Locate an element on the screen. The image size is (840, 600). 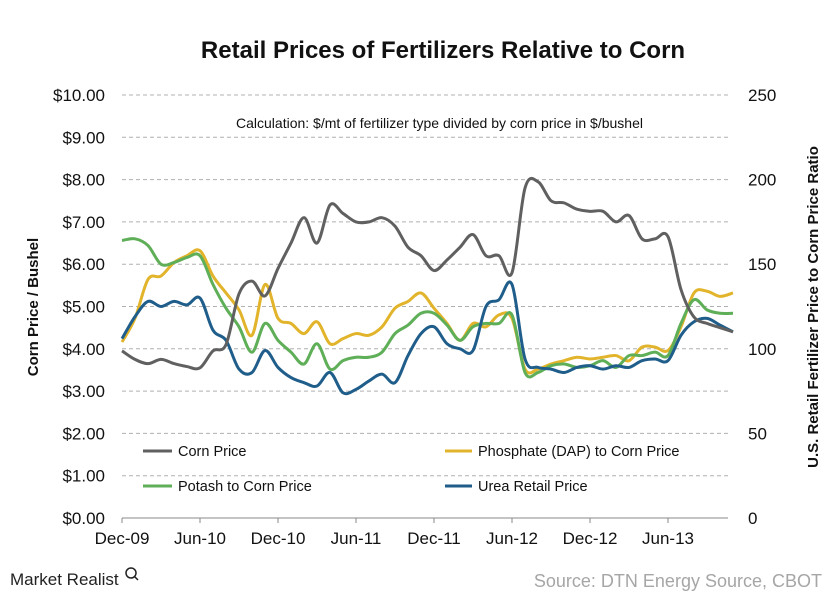
left-tick-label: $7.00 is located at coordinates (83, 222).